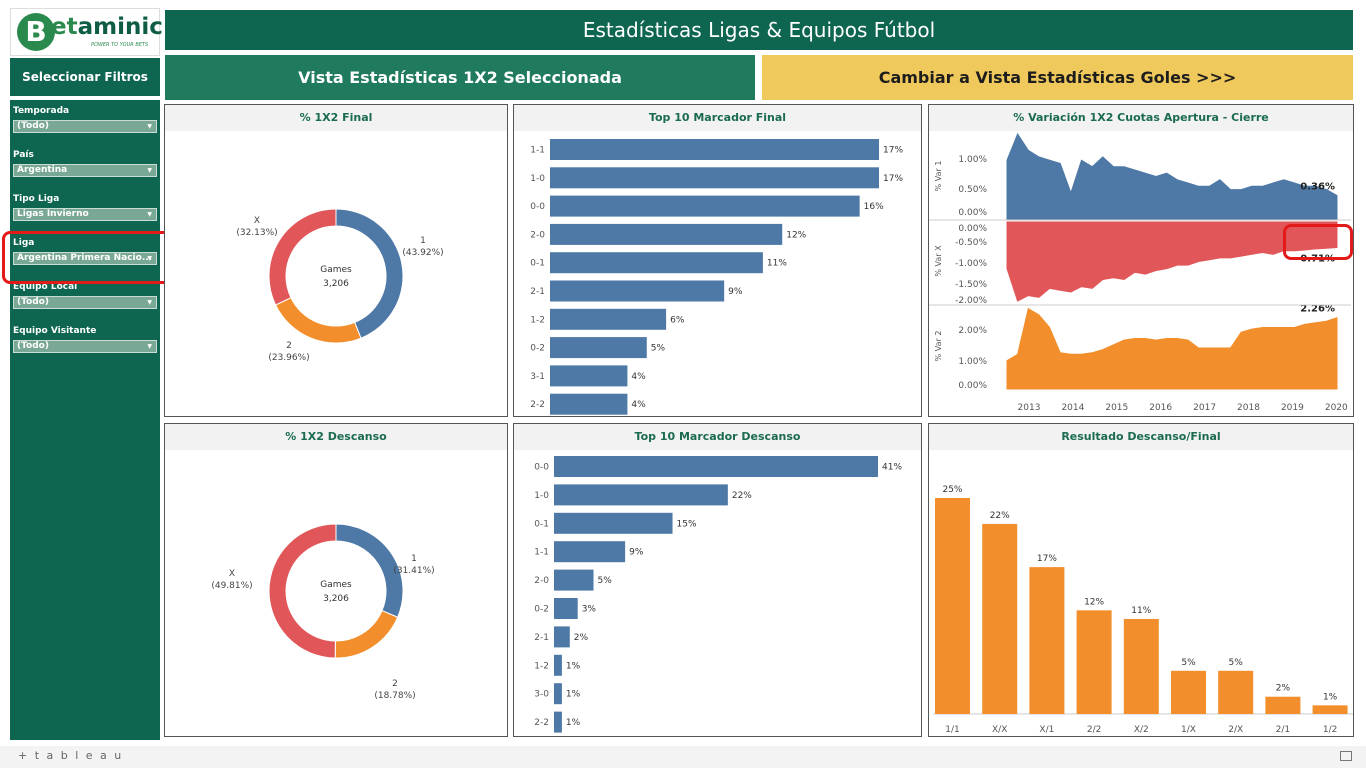 Image resolution: width=1366 pixels, height=768 pixels. I want to click on y-tick-label: -0.50%, so click(971, 243).